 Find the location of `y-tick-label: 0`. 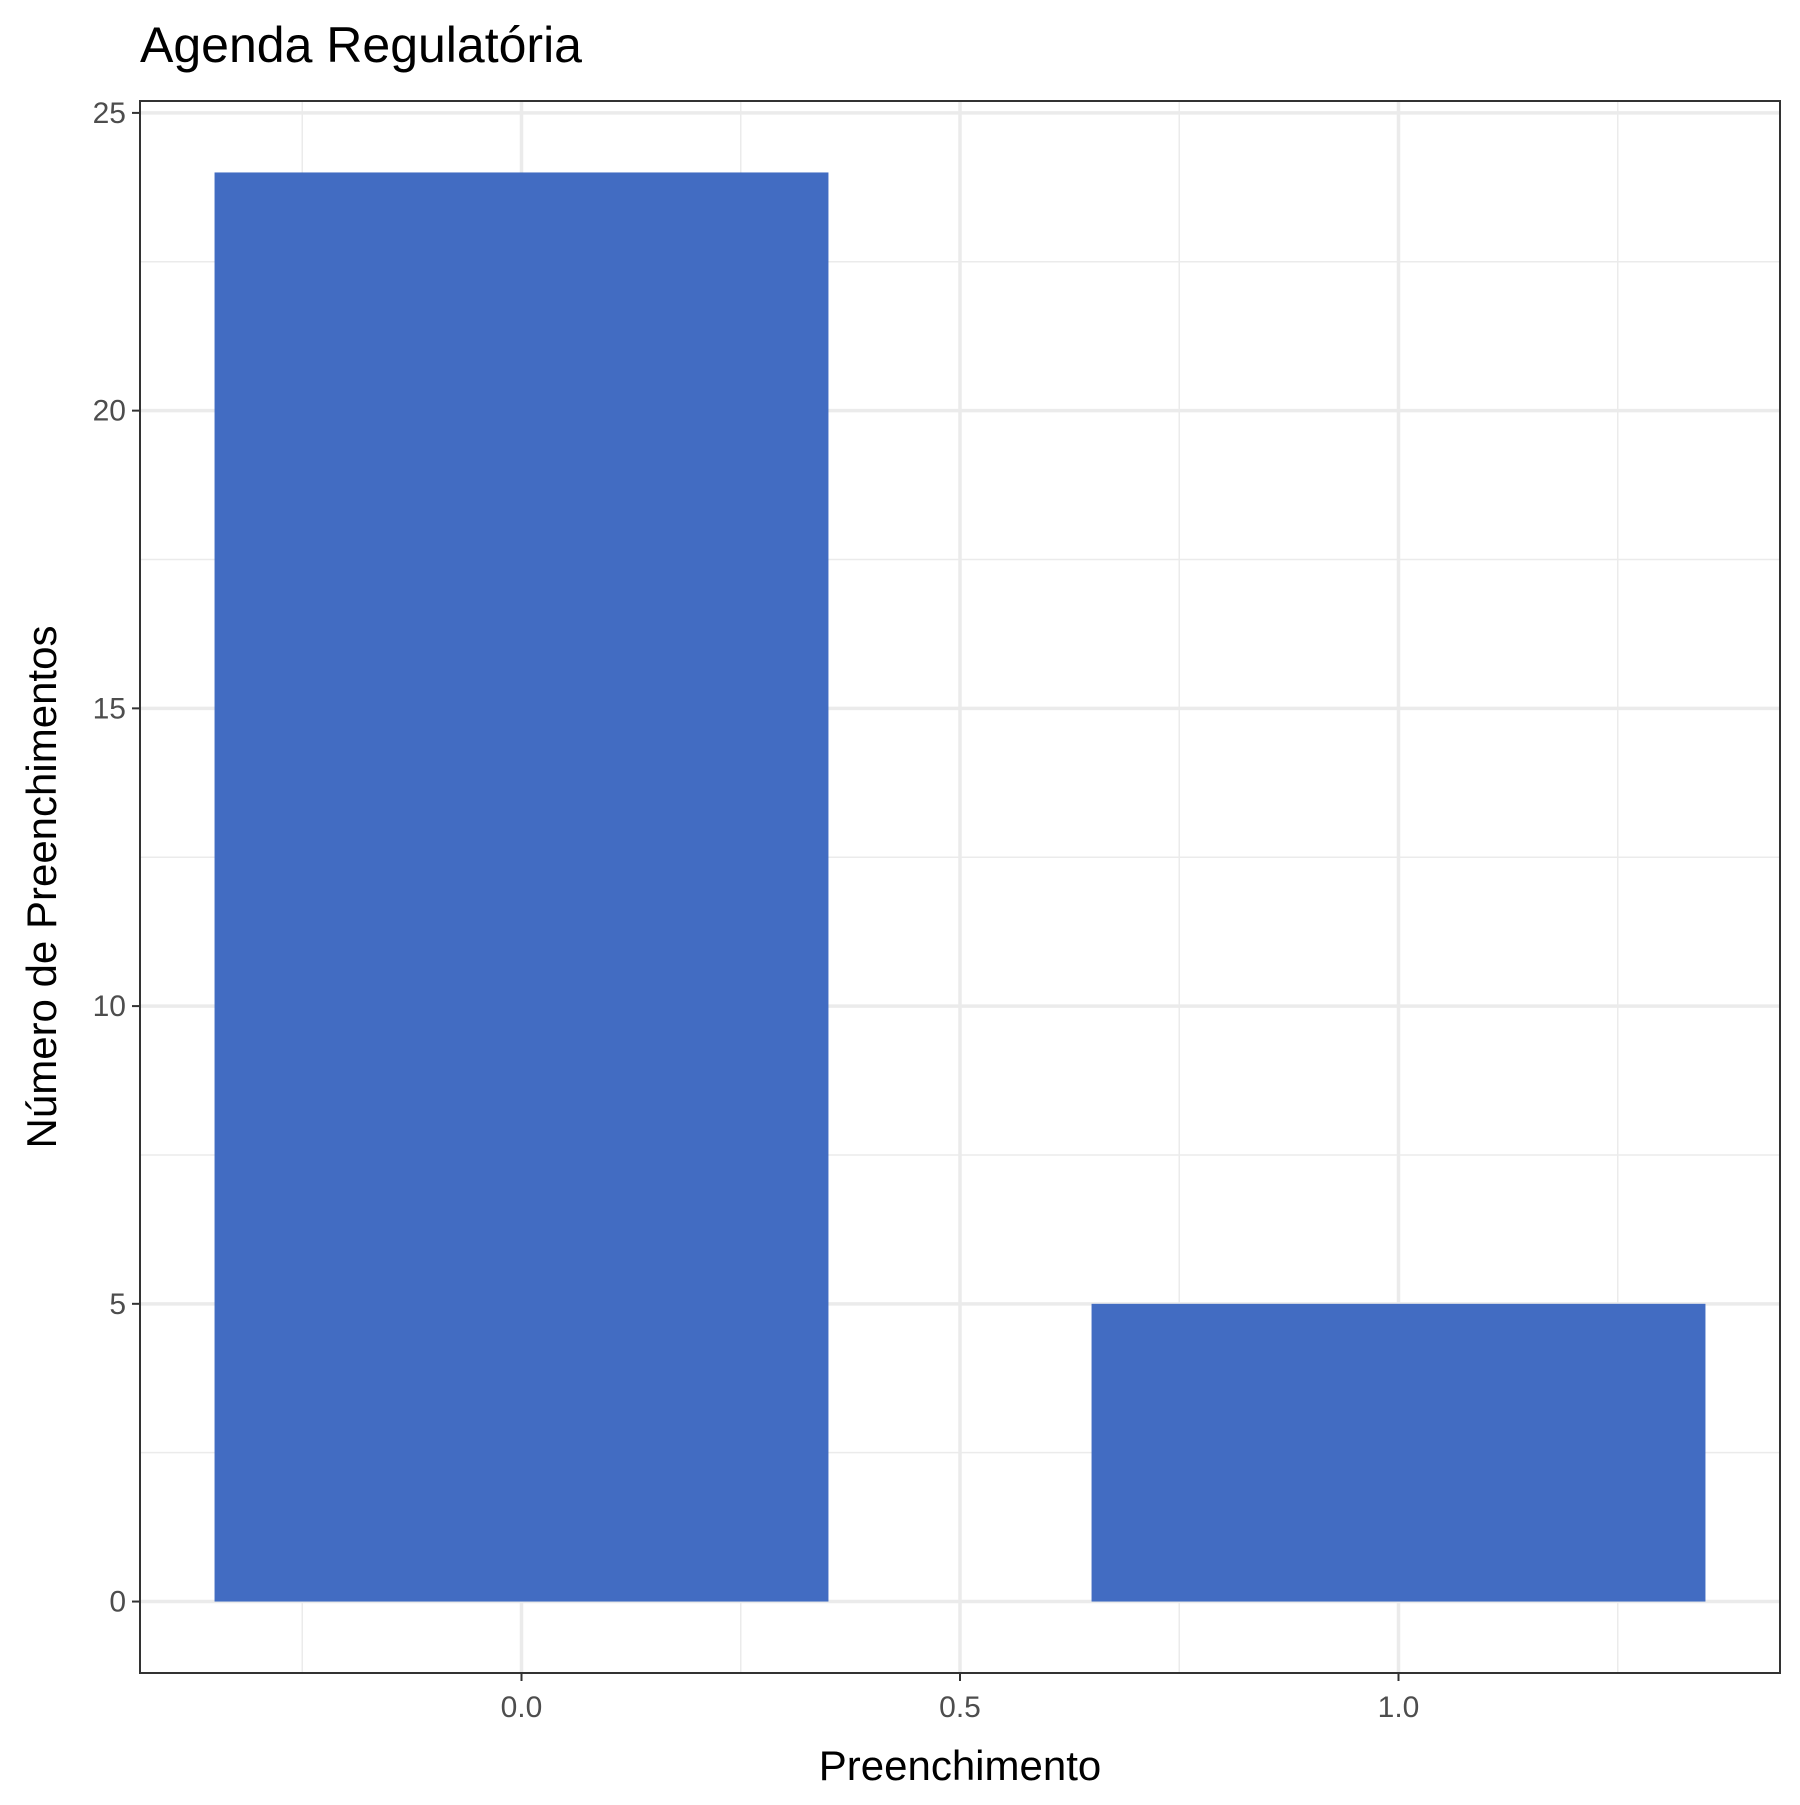

y-tick-label: 0 is located at coordinates (117, 1602).